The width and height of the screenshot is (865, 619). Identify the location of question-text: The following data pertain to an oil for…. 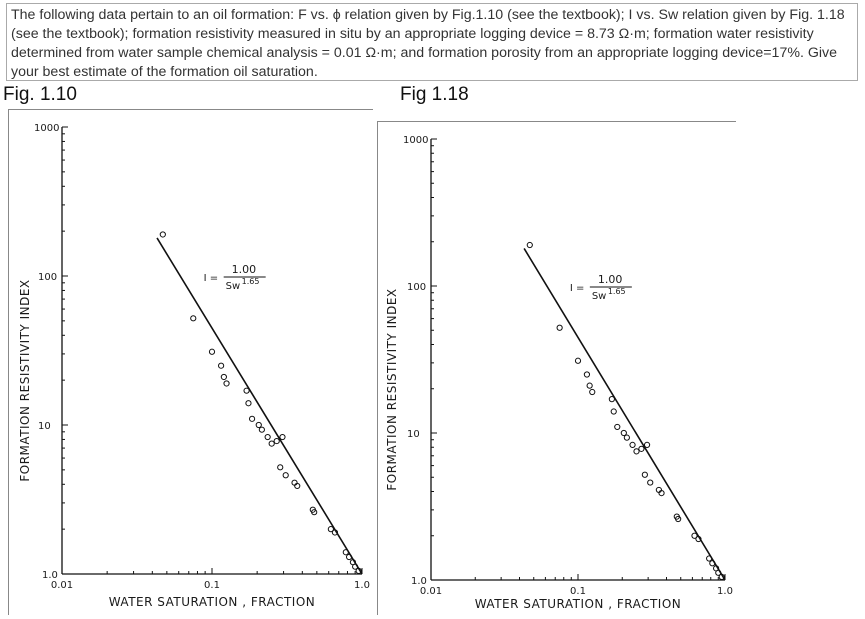
(428, 43).